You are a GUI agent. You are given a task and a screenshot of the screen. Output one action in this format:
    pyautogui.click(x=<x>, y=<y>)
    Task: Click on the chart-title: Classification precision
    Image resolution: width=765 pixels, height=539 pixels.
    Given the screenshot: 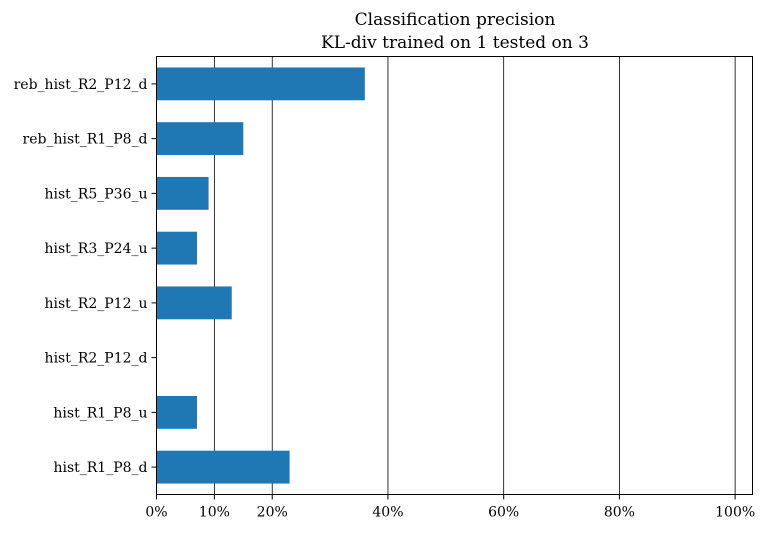 What is the action you would take?
    pyautogui.click(x=455, y=20)
    